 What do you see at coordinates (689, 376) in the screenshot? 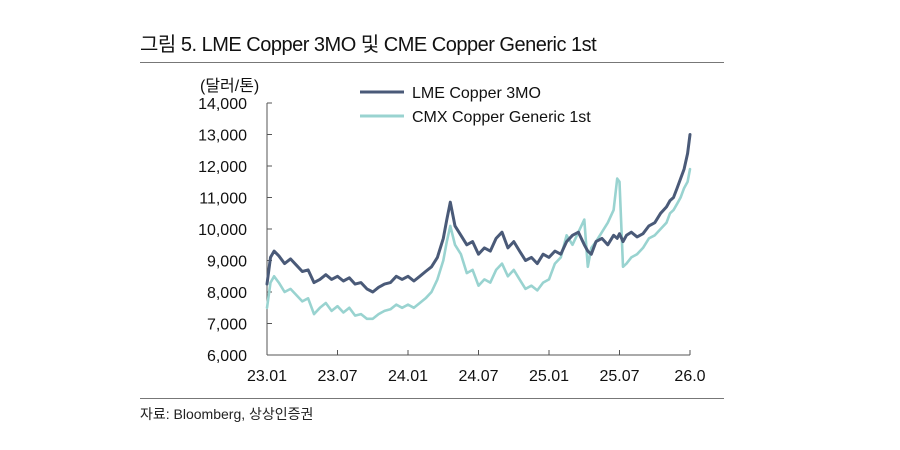
I see `x-tick-label: 26.0` at bounding box center [689, 376].